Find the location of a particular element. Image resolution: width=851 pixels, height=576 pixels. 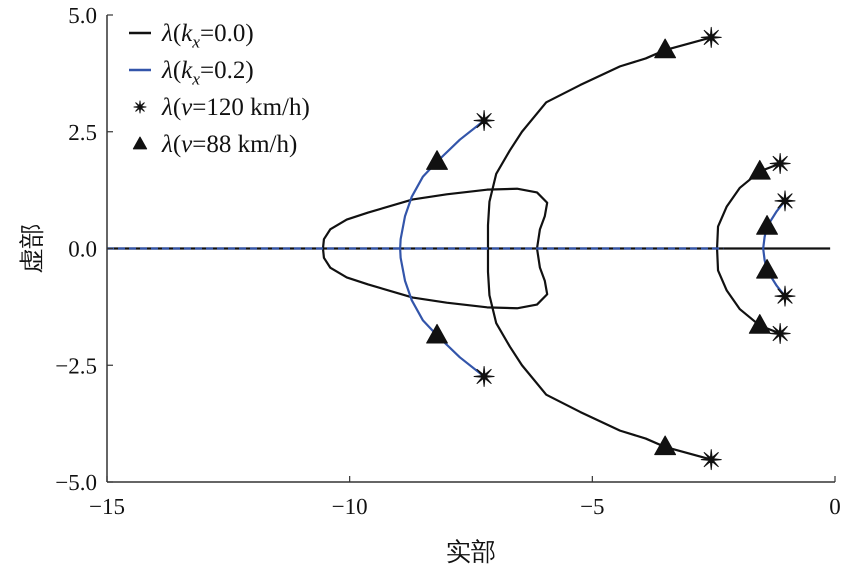

legend-label: λ(v=88 km/h) is located at coordinates (229, 144).